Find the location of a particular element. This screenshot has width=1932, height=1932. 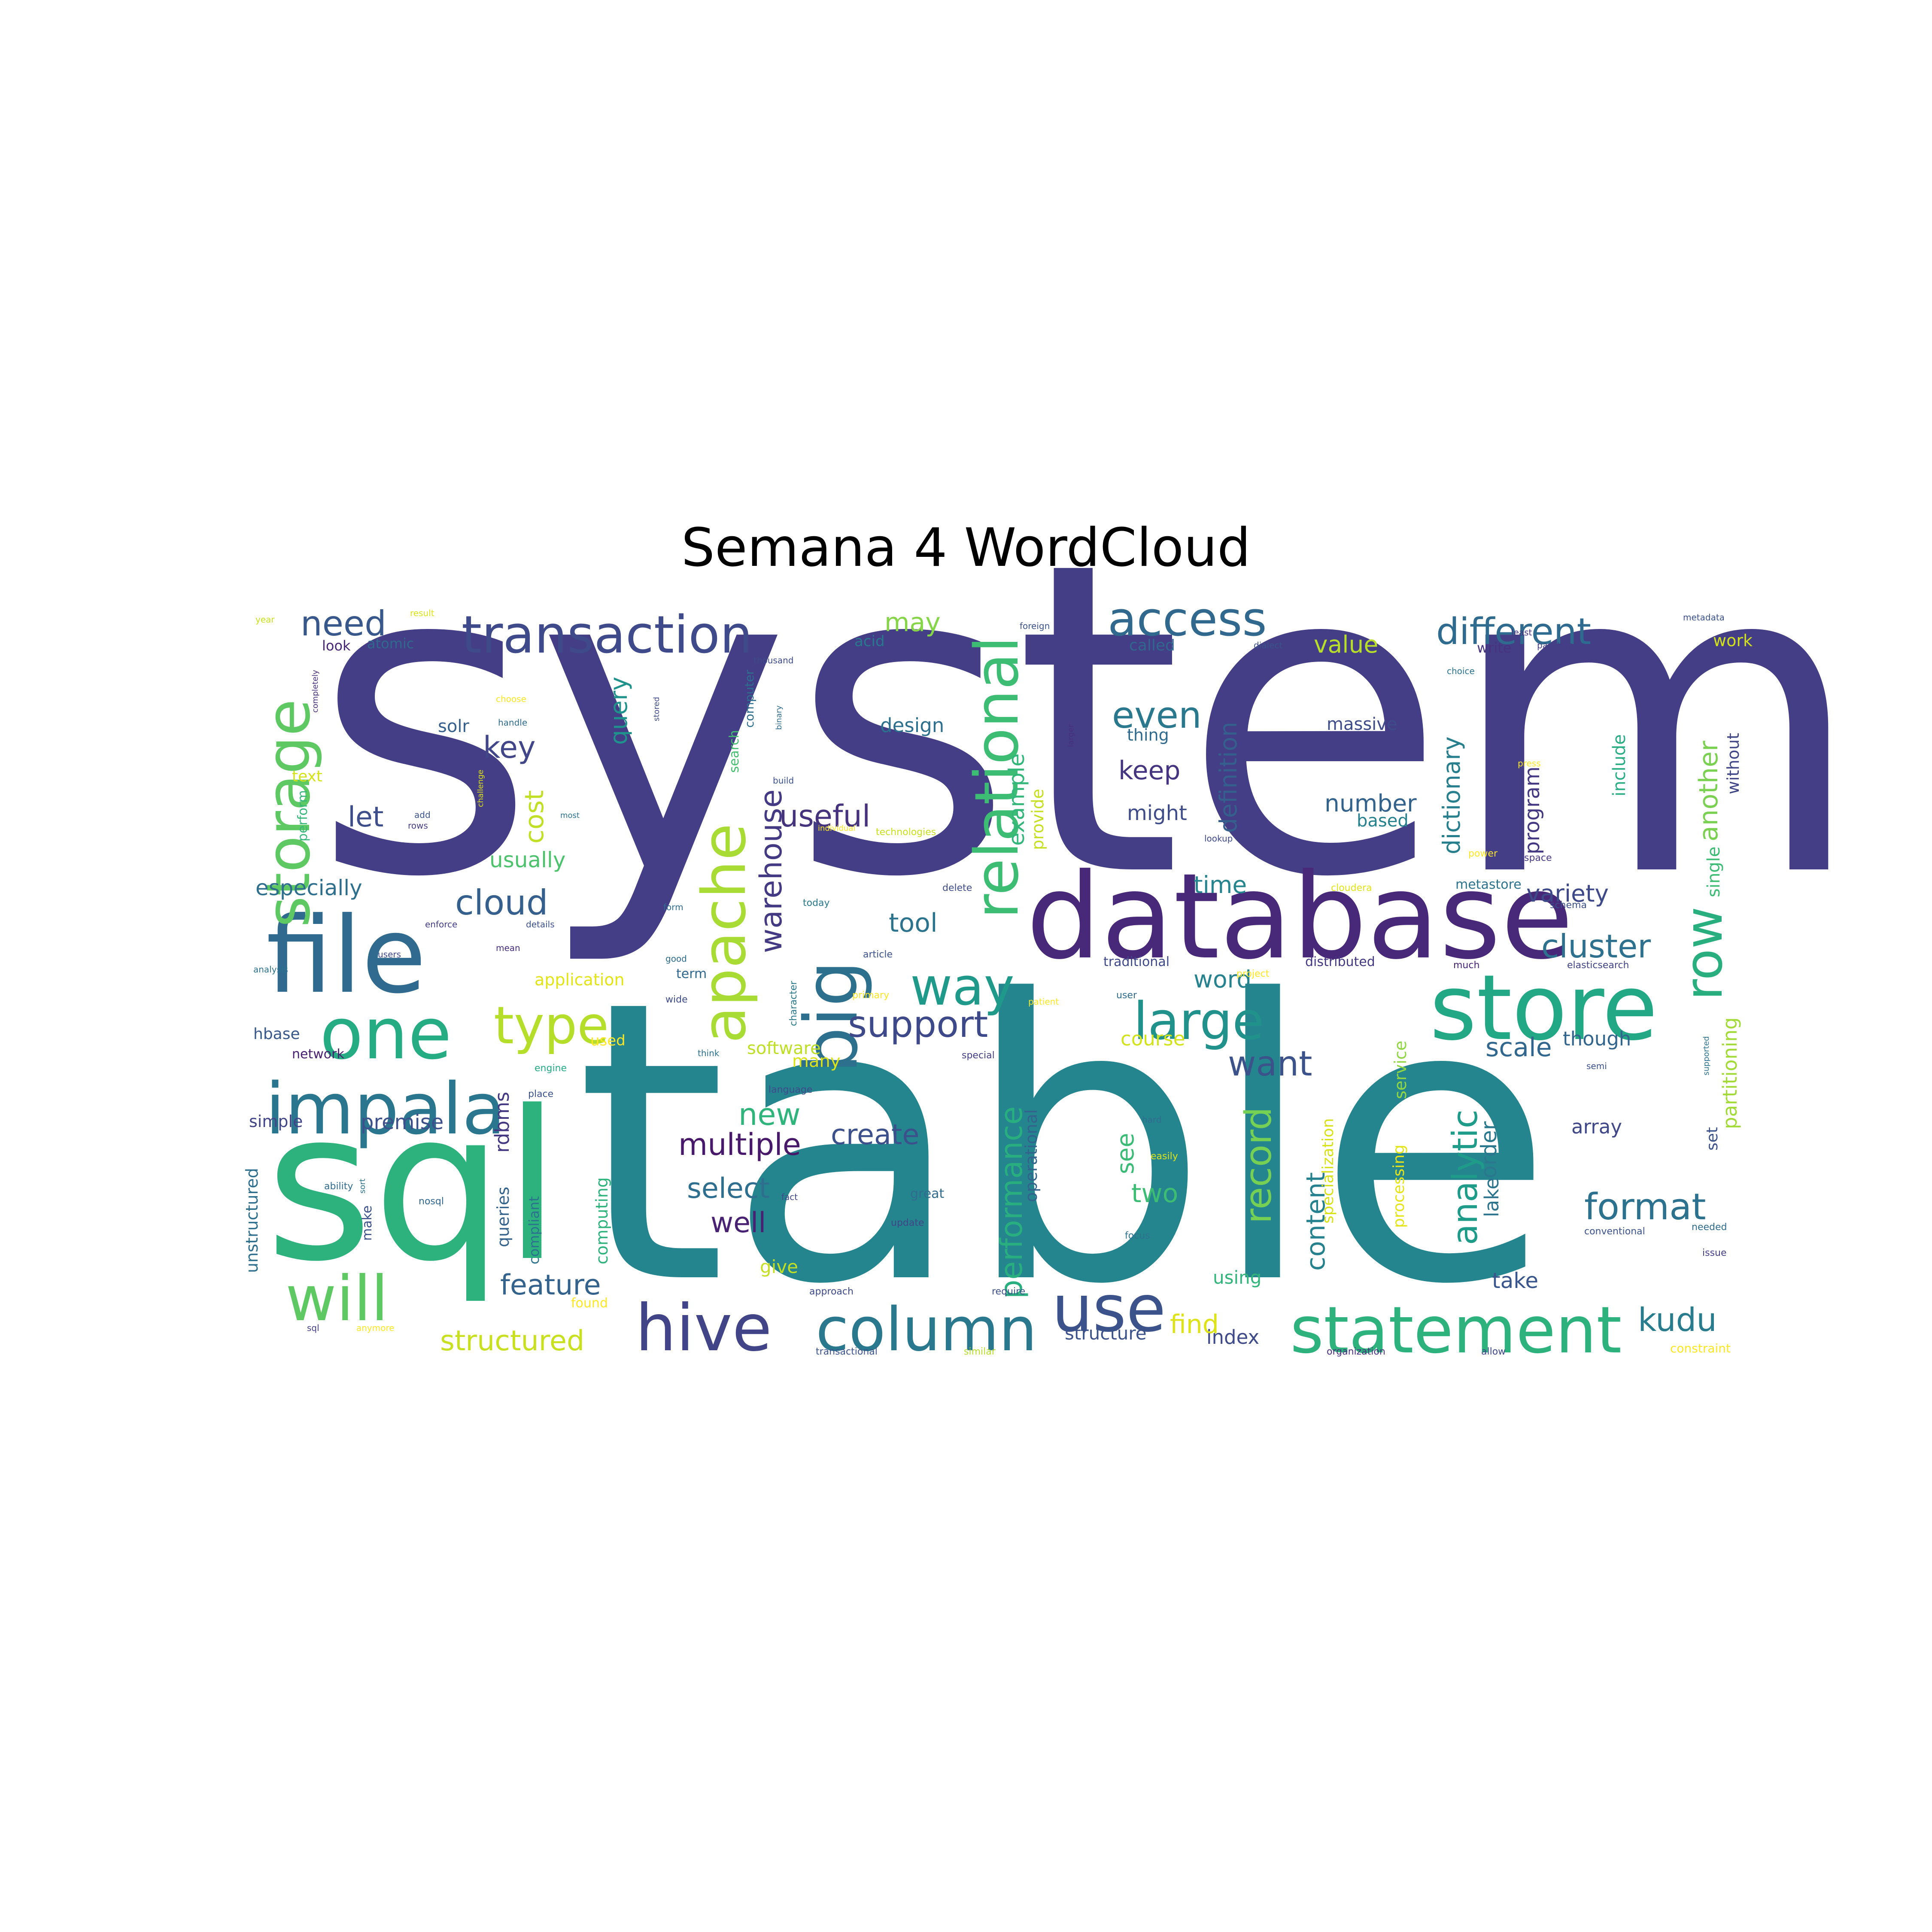

word-array: array is located at coordinates (1597, 1126).